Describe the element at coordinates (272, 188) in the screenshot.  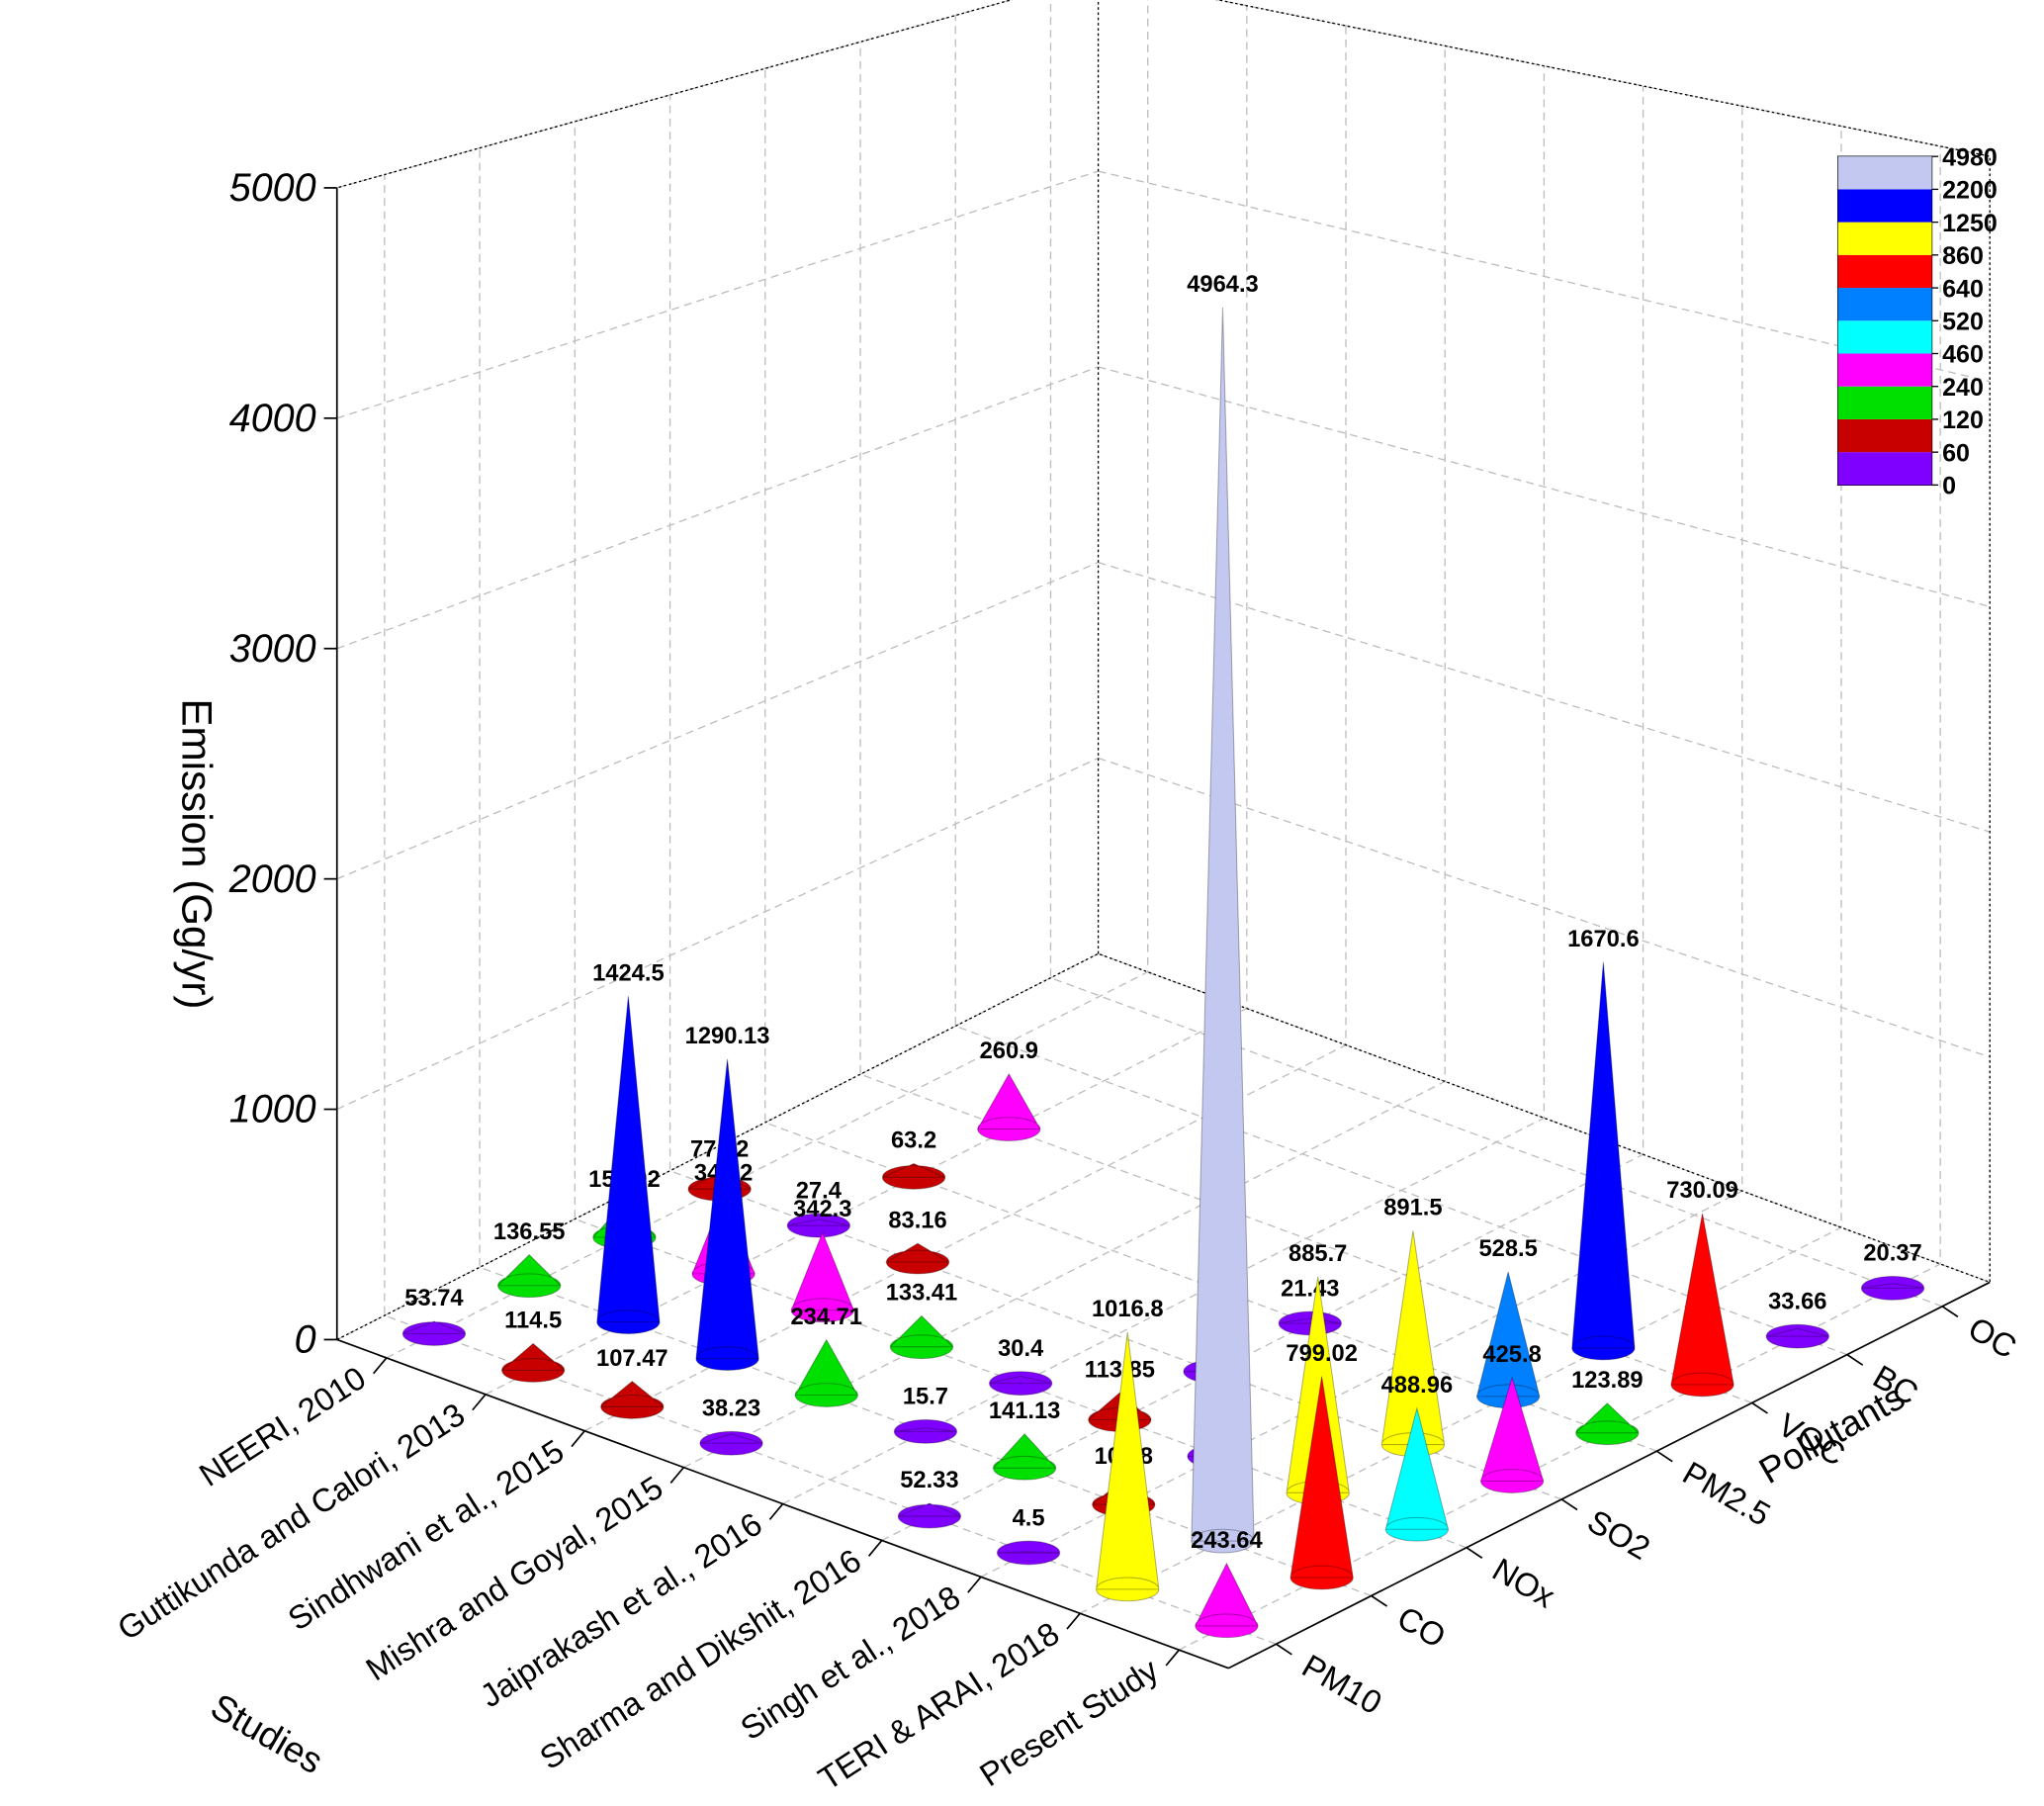
I see `z-tick-label: 5000` at that location.